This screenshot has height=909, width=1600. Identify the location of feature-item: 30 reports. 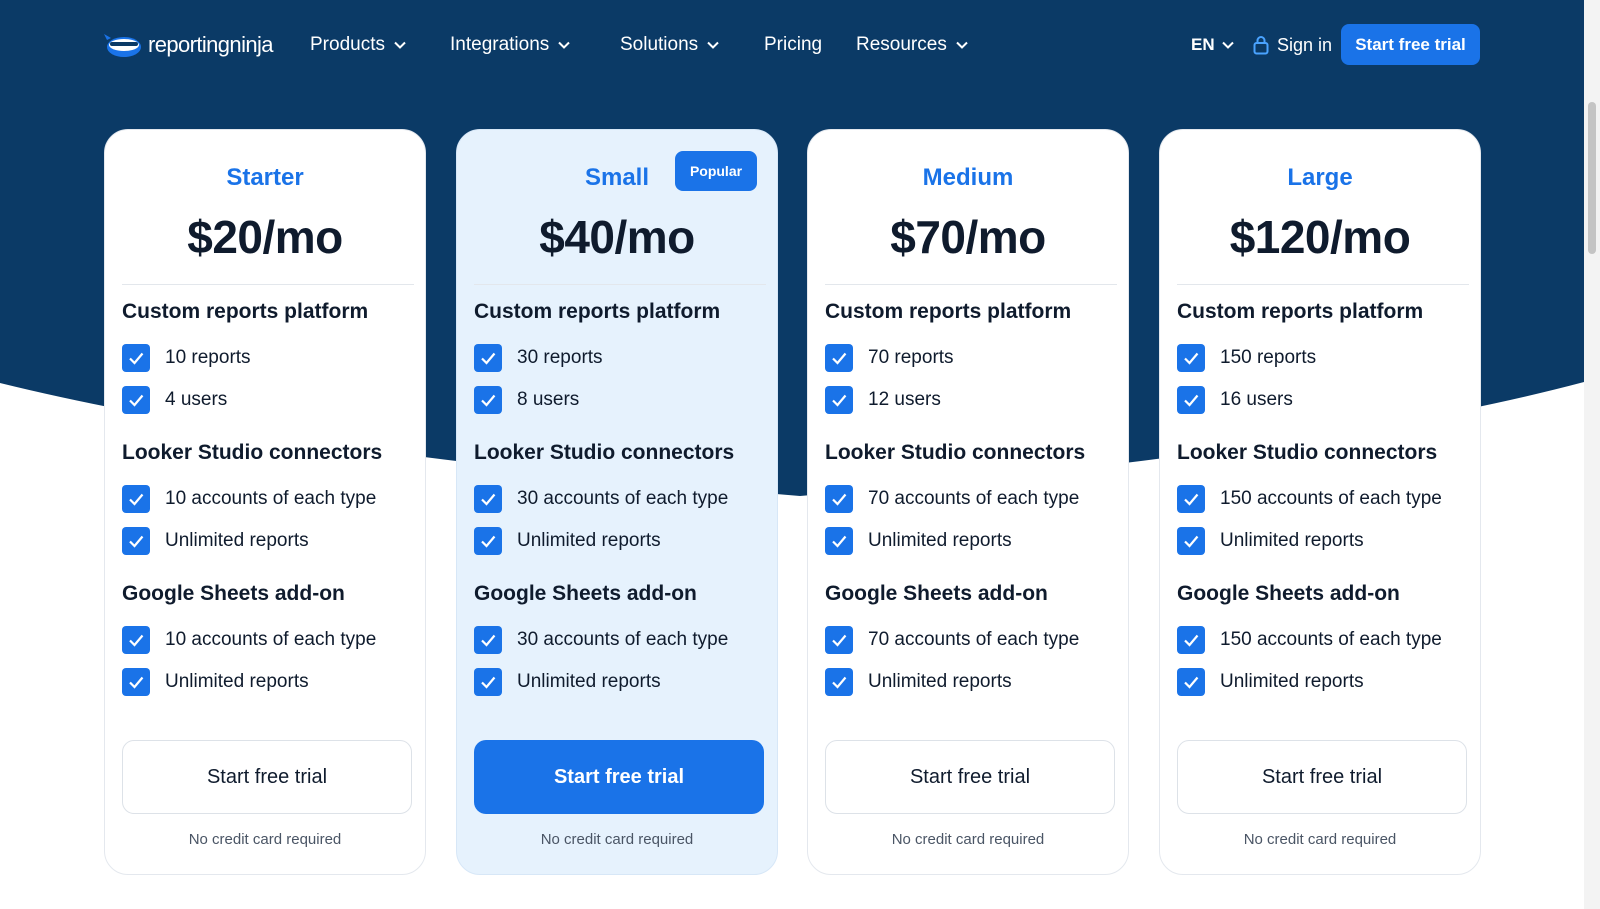
(538, 358).